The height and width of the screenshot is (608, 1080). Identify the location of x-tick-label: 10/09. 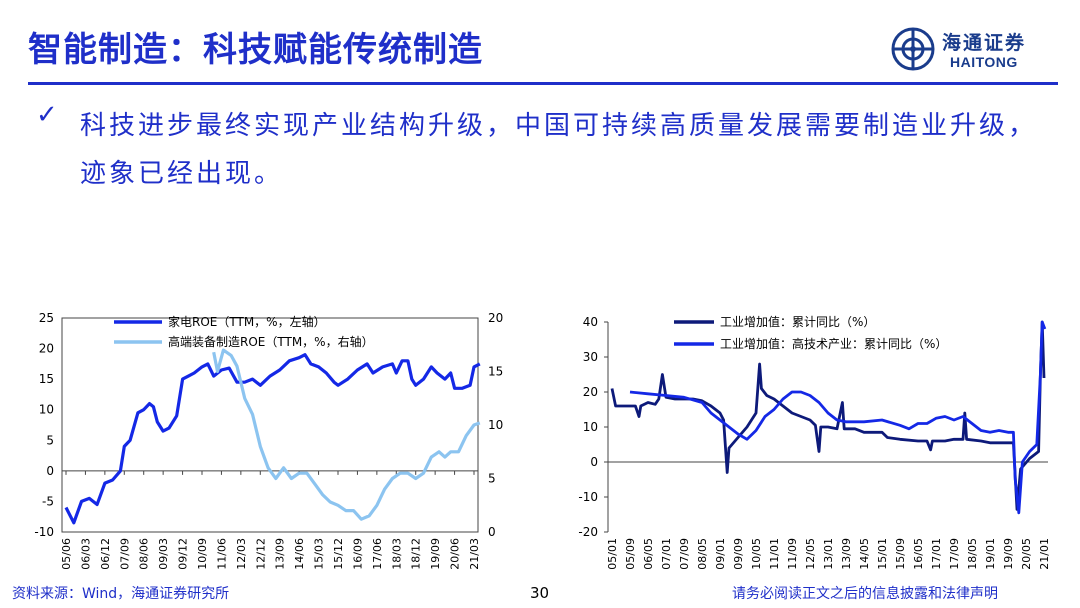
(202, 554).